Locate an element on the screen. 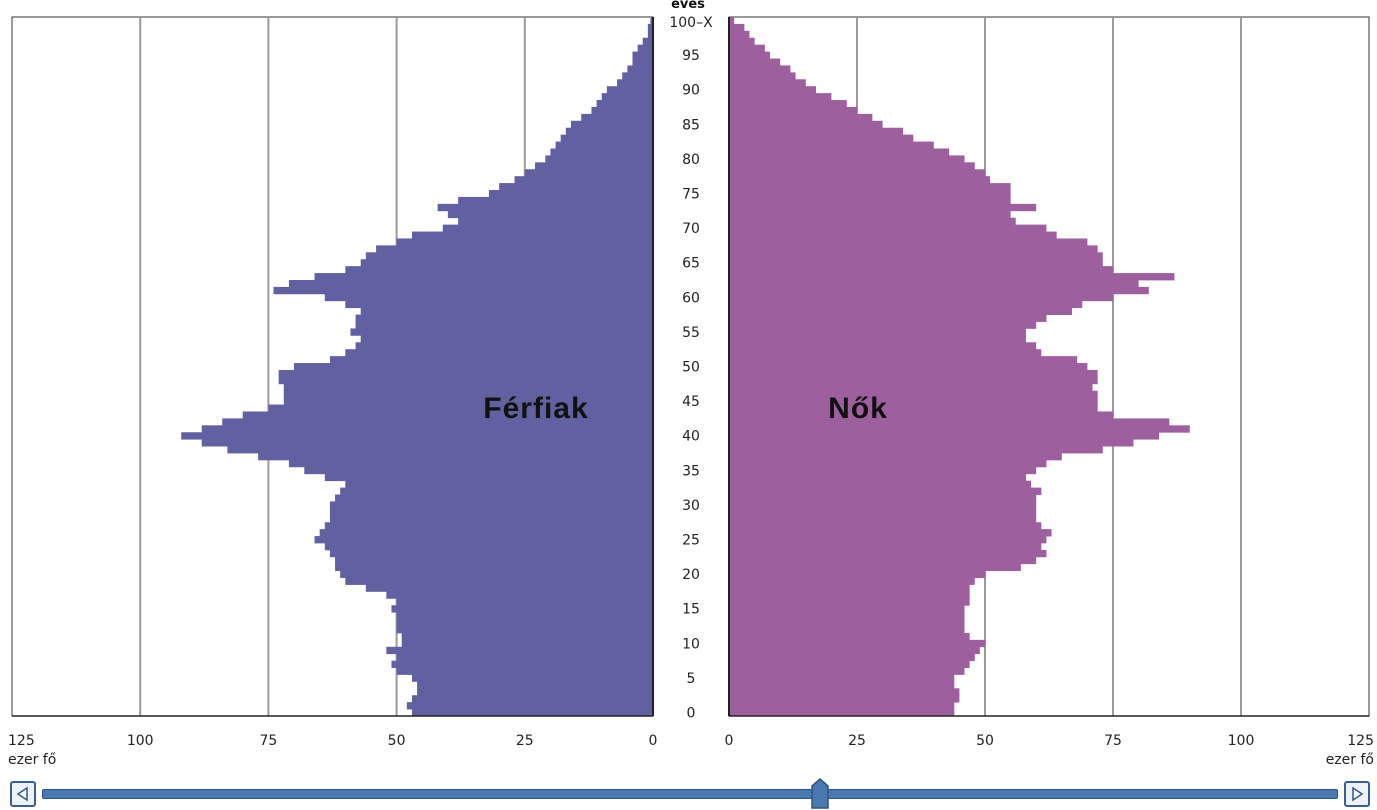 This screenshot has height=810, width=1377. x-tick-left-0: 0 is located at coordinates (653, 741).